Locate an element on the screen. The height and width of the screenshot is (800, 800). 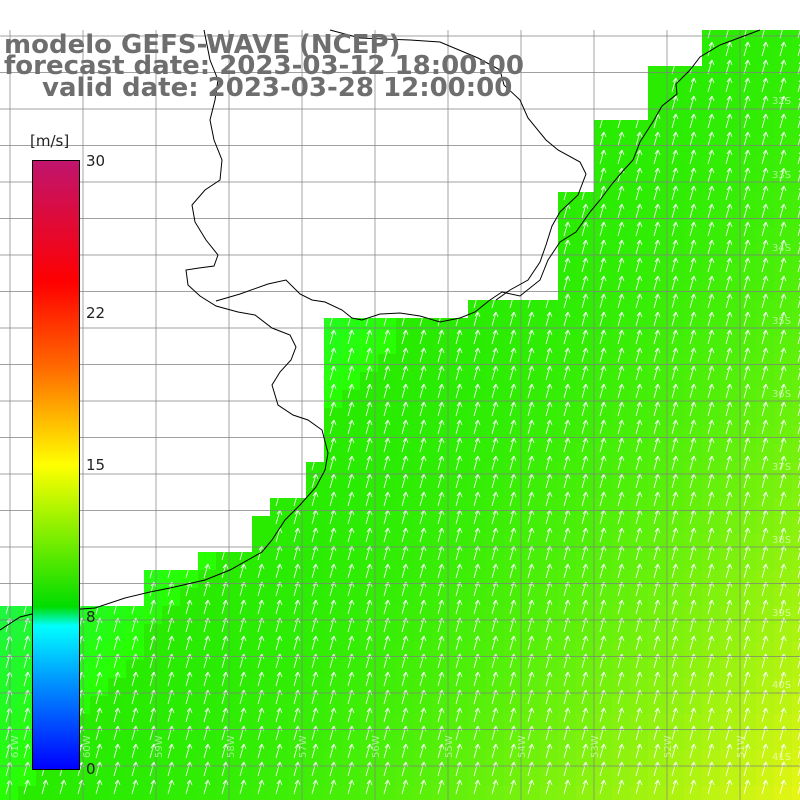
colorbar-tick-22: 22 is located at coordinates (96, 313).